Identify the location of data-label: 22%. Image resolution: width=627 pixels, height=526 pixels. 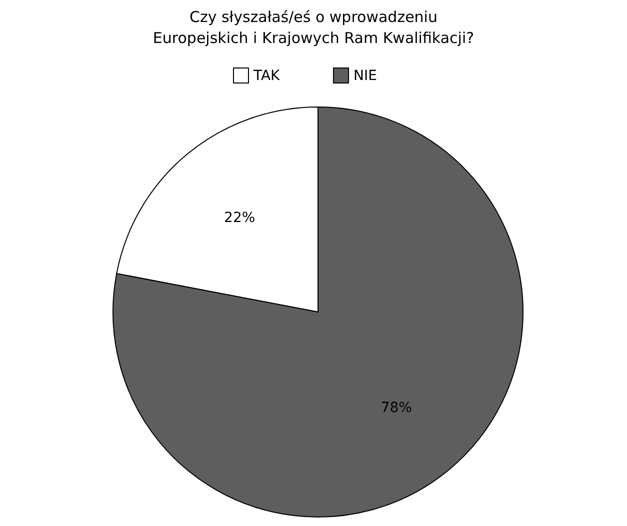
(240, 218).